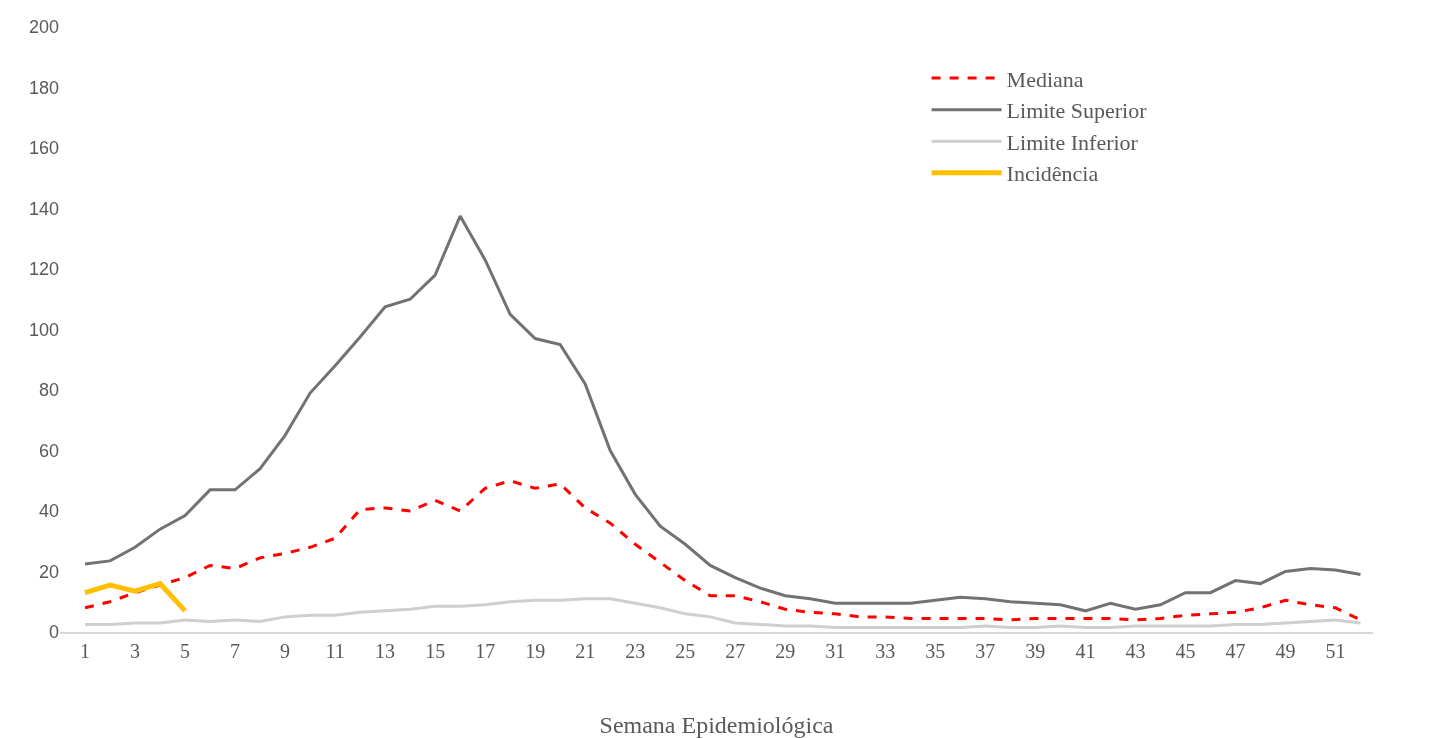 The height and width of the screenshot is (738, 1433). I want to click on legend-label: Limite Inferior, so click(1072, 142).